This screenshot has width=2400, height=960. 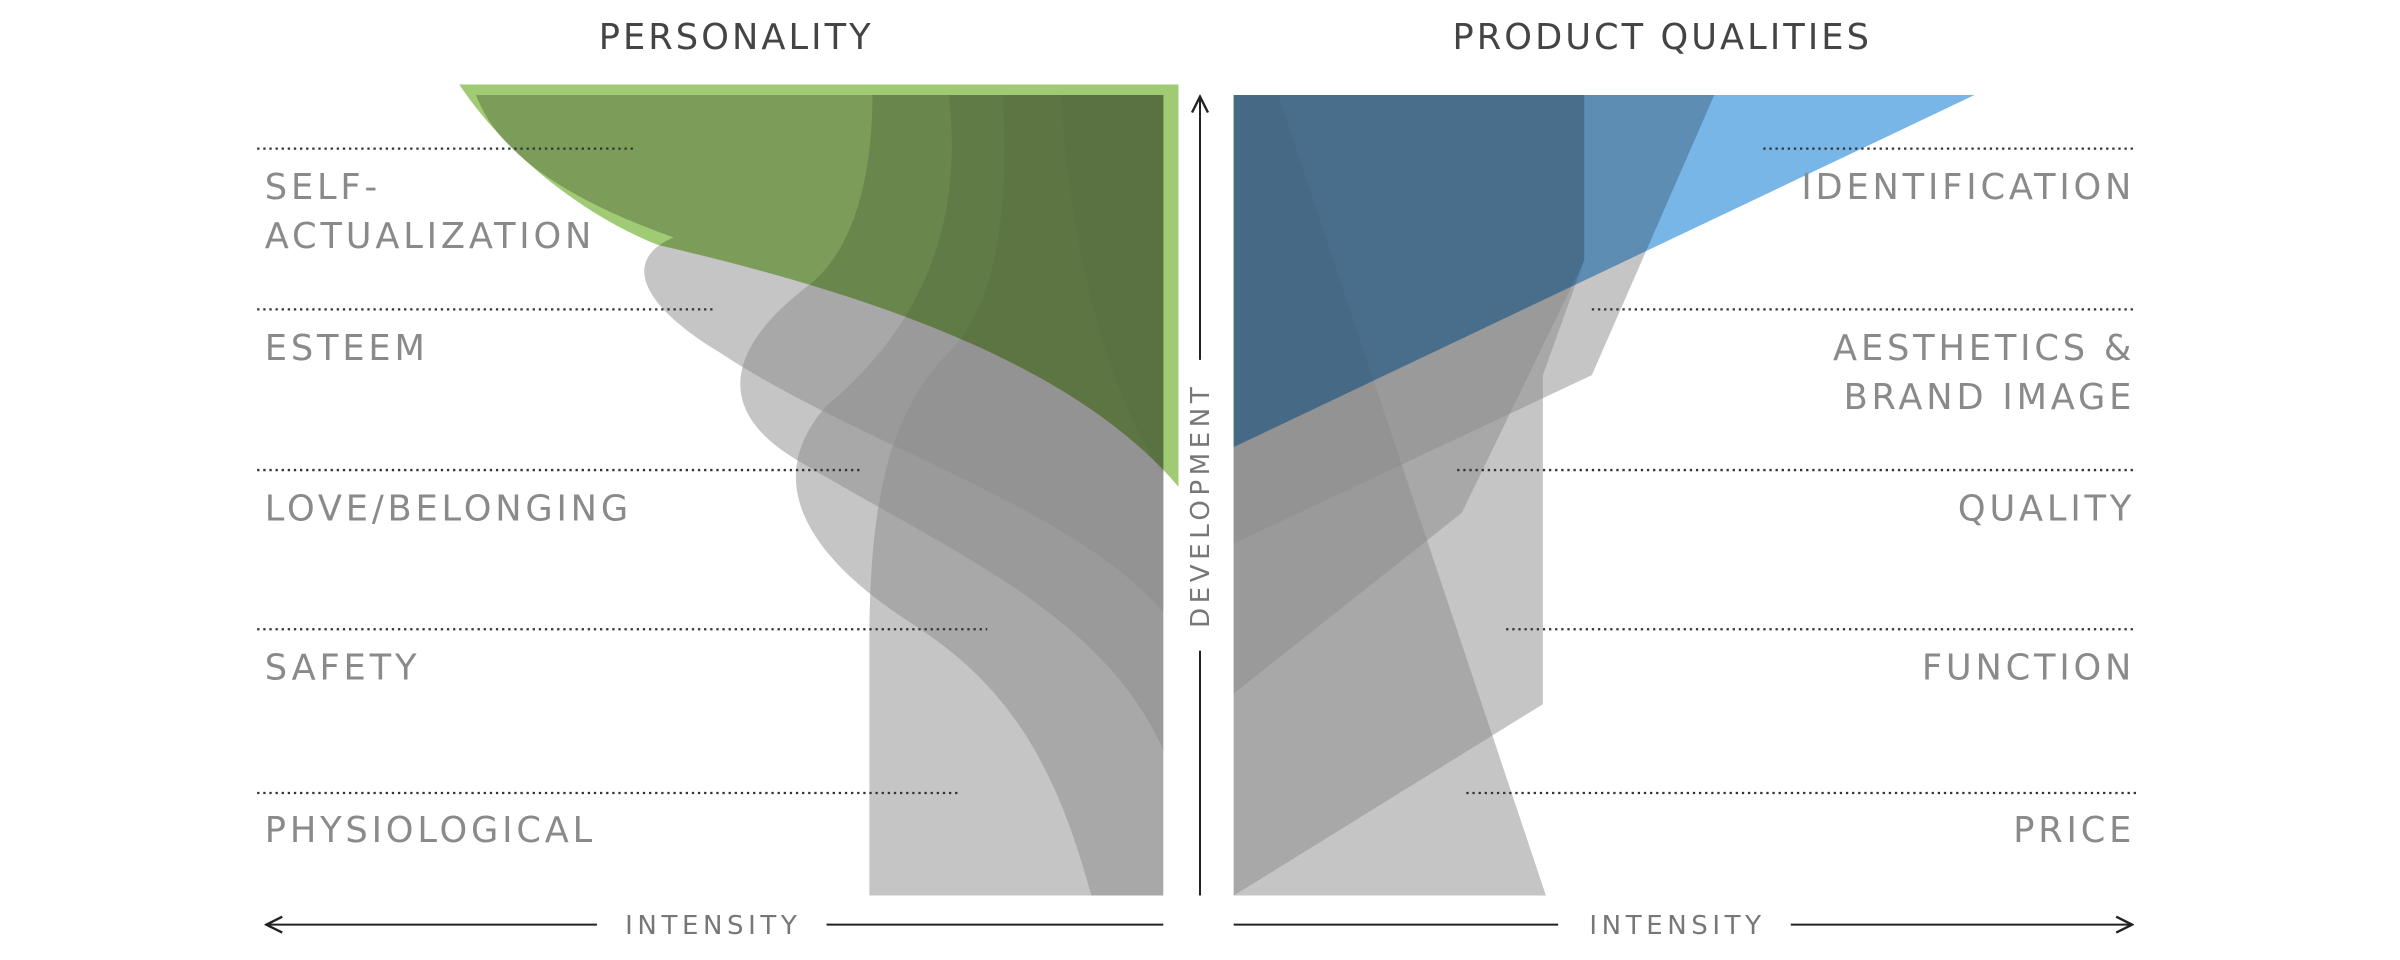 What do you see at coordinates (1968, 187) in the screenshot?
I see `level-label: IDENTIFICATION` at bounding box center [1968, 187].